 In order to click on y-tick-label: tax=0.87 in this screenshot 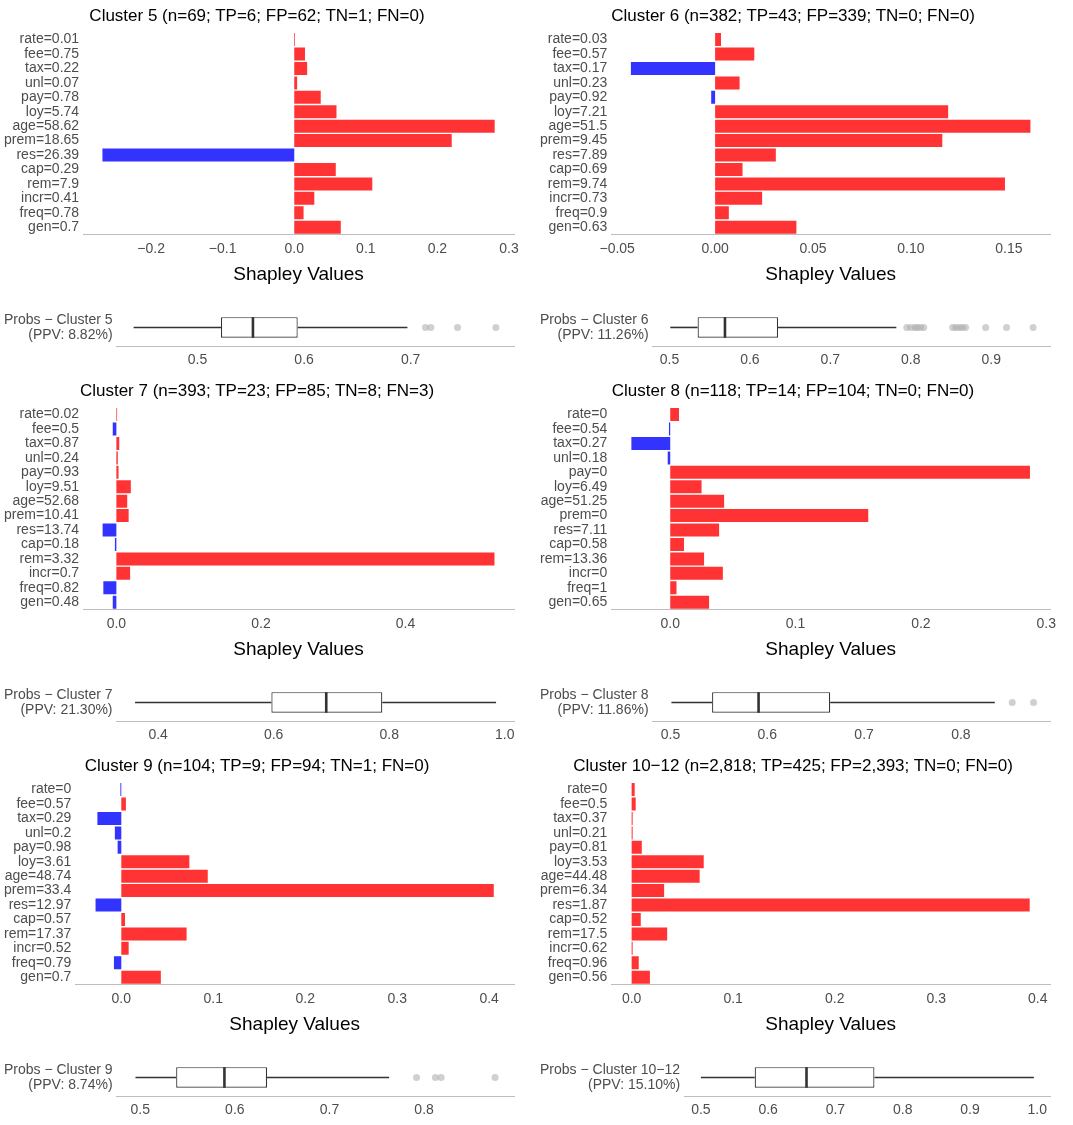, I will do `click(52, 442)`.